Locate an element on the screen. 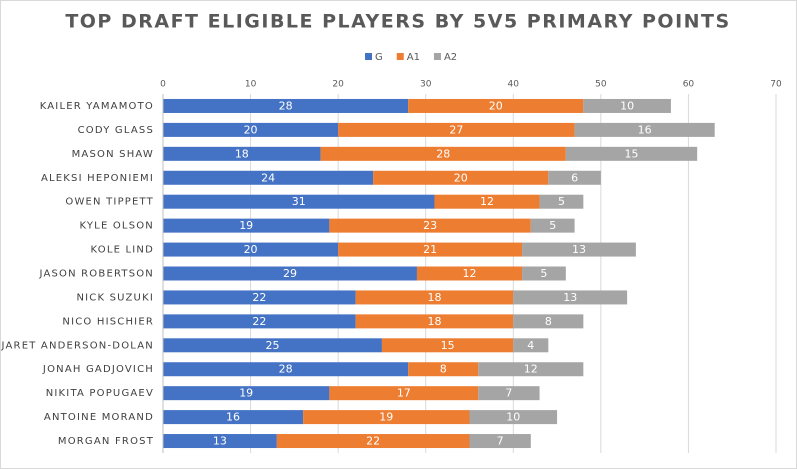  data-label: 29 is located at coordinates (290, 273).